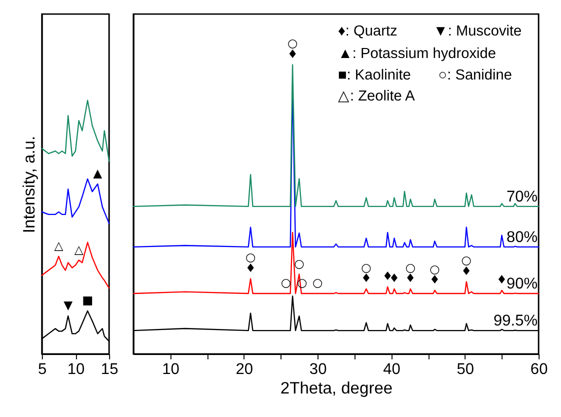 The width and height of the screenshot is (561, 417). What do you see at coordinates (522, 284) in the screenshot?
I see `series-label: 90%` at bounding box center [522, 284].